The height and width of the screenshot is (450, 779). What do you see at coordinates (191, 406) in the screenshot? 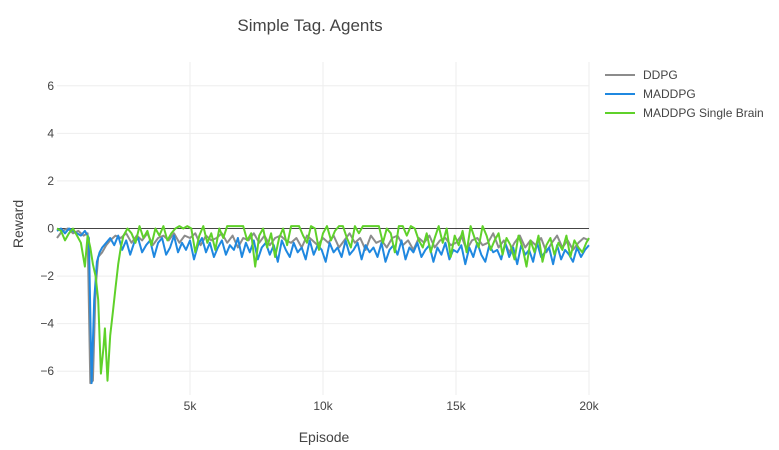
I see `x-tick-label: 5k` at bounding box center [191, 406].